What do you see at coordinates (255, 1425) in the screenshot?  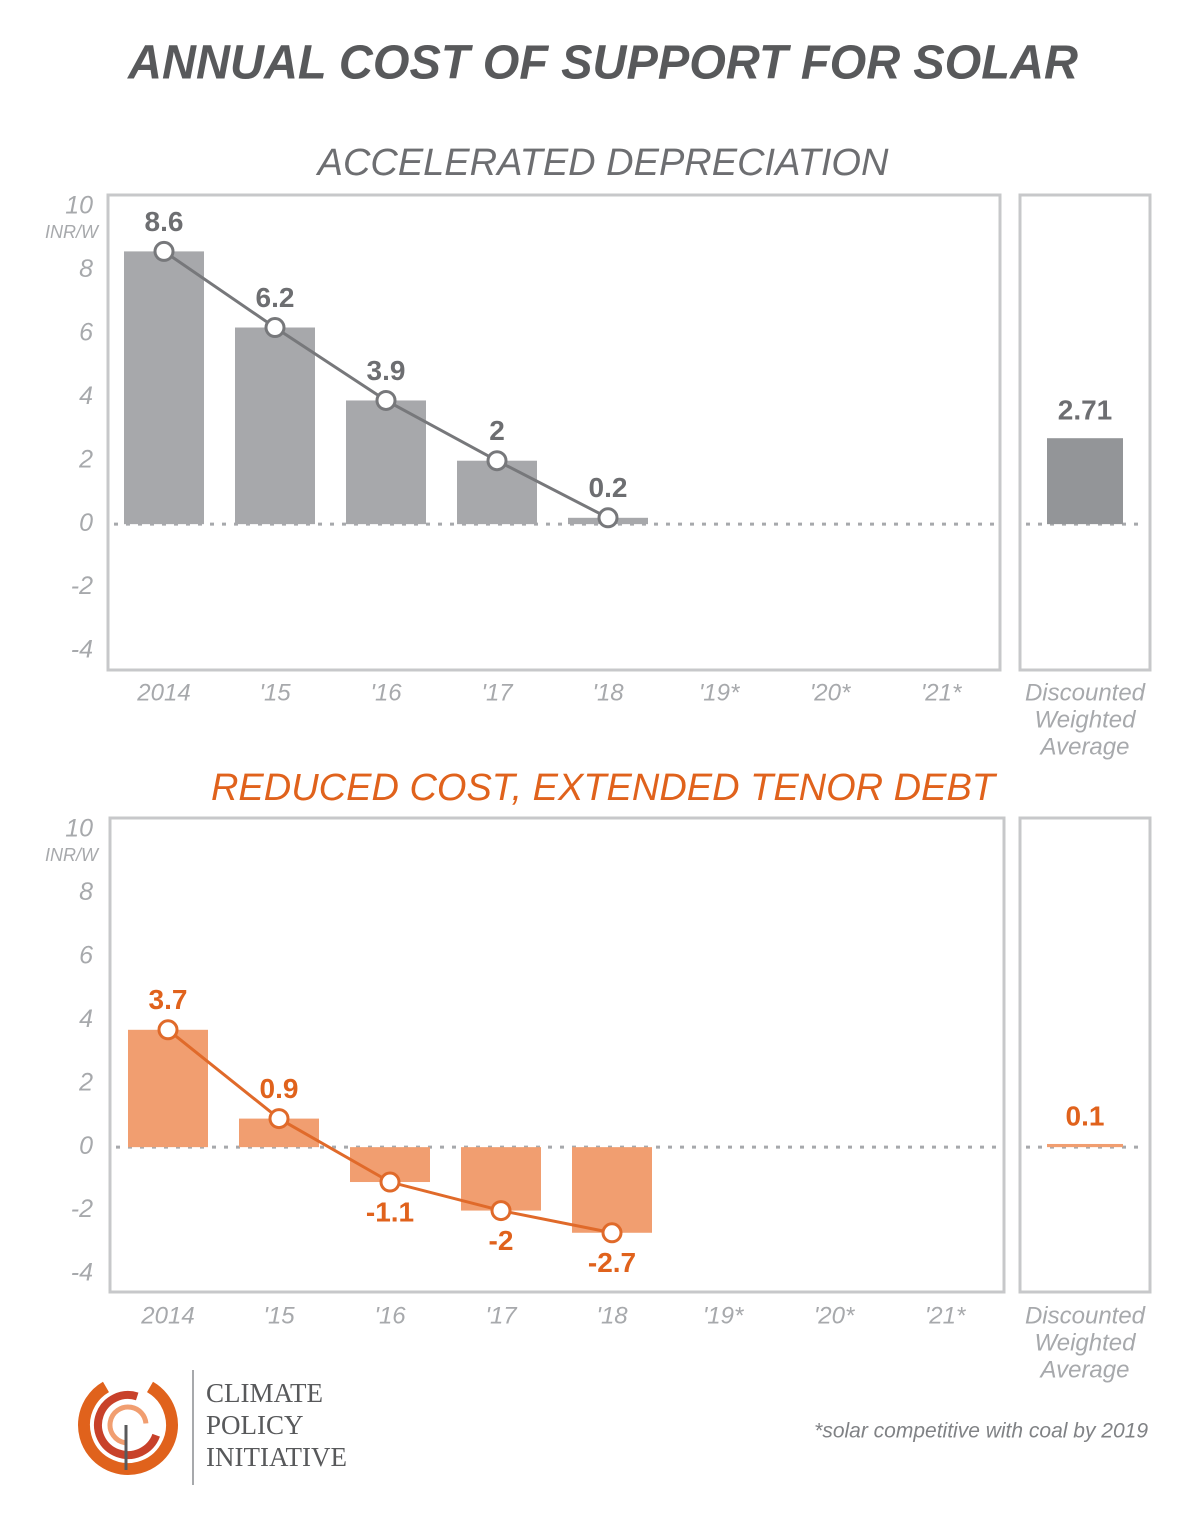 I see `logo-text: POLICY` at bounding box center [255, 1425].